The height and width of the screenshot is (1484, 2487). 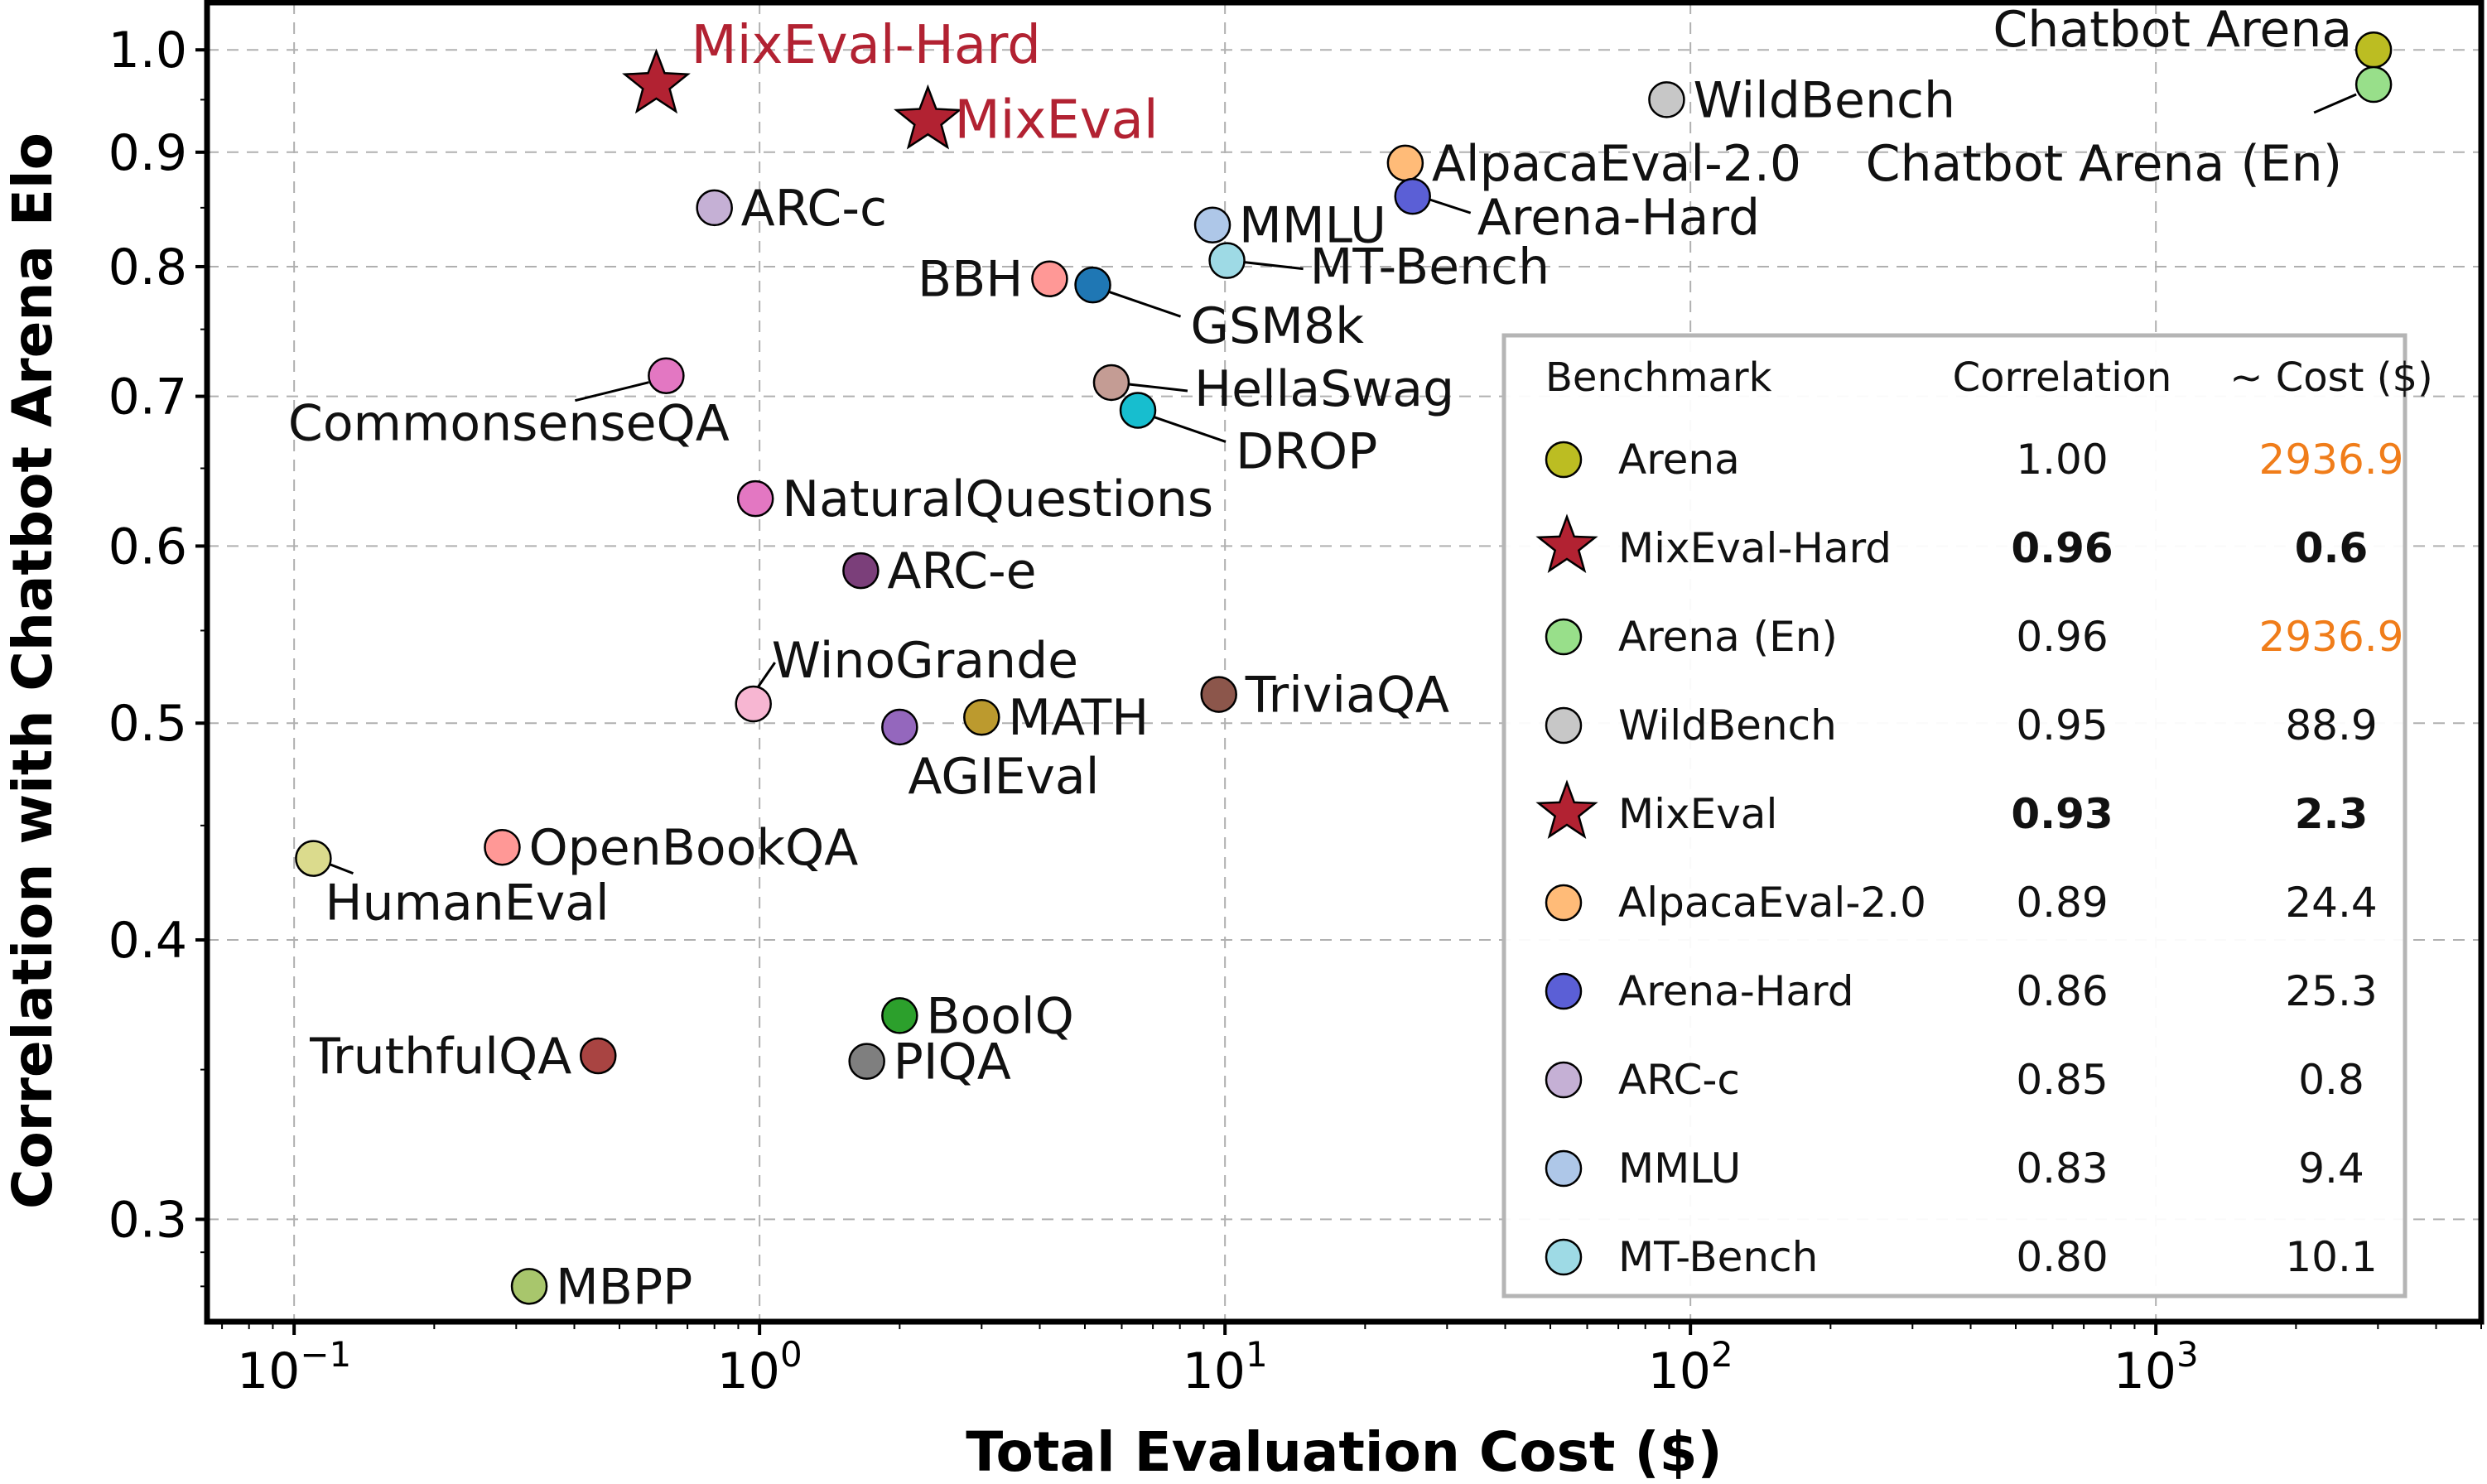 I want to click on legend-correlation-mixeval: 0.93, so click(x=2062, y=814).